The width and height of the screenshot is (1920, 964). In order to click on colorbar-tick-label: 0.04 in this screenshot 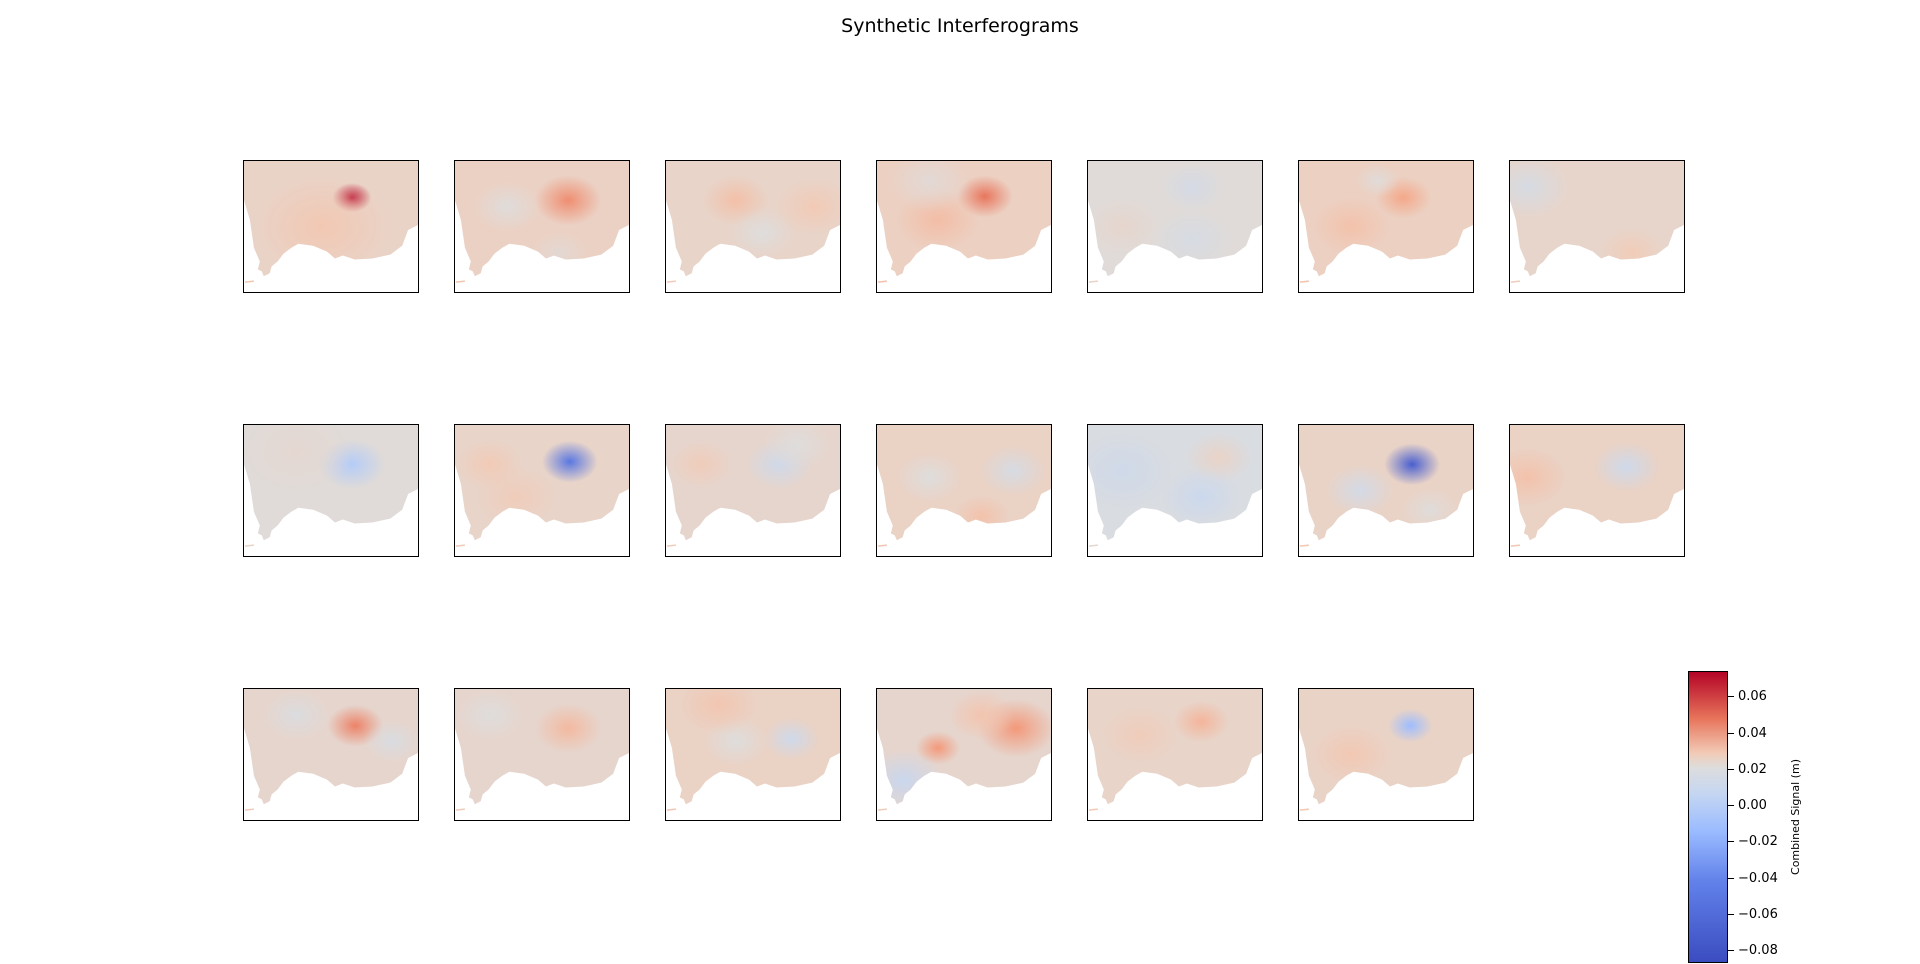, I will do `click(1752, 733)`.